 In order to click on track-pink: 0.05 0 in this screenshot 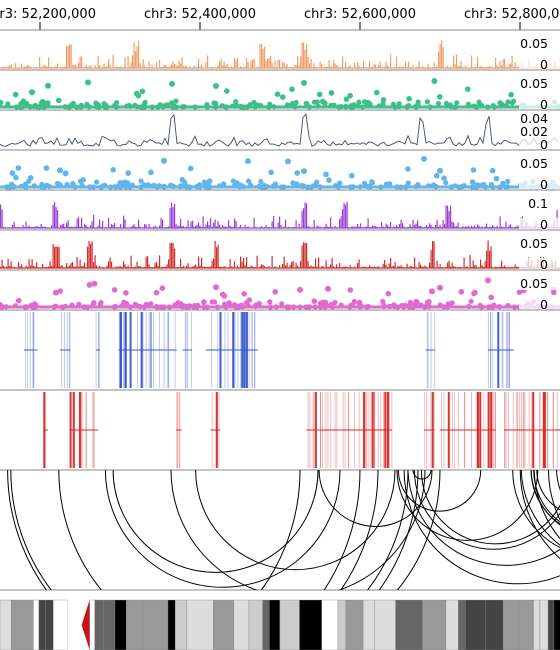, I will do `click(280, 290)`.